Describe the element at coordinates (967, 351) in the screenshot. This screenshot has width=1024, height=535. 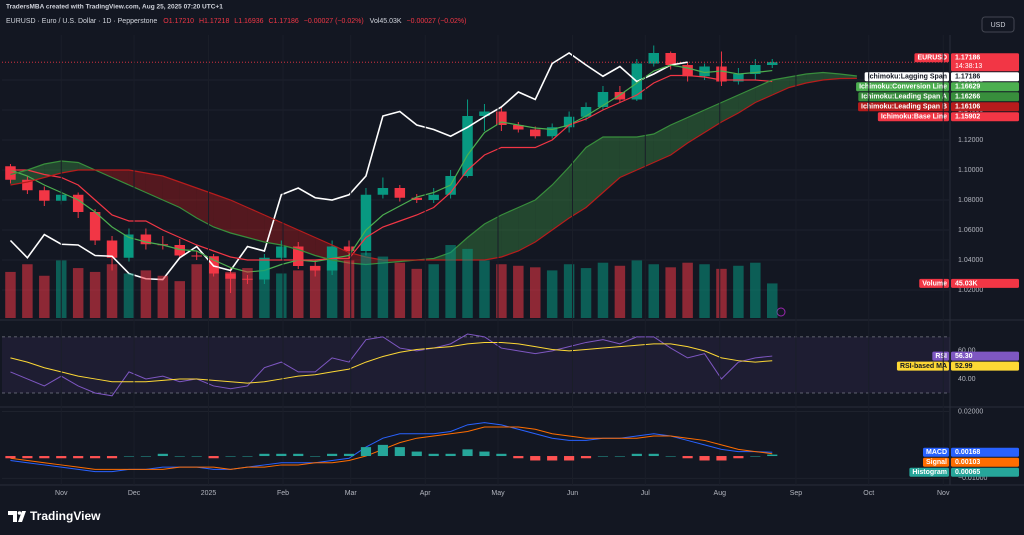
I see `y-tick-label: 60.00` at that location.